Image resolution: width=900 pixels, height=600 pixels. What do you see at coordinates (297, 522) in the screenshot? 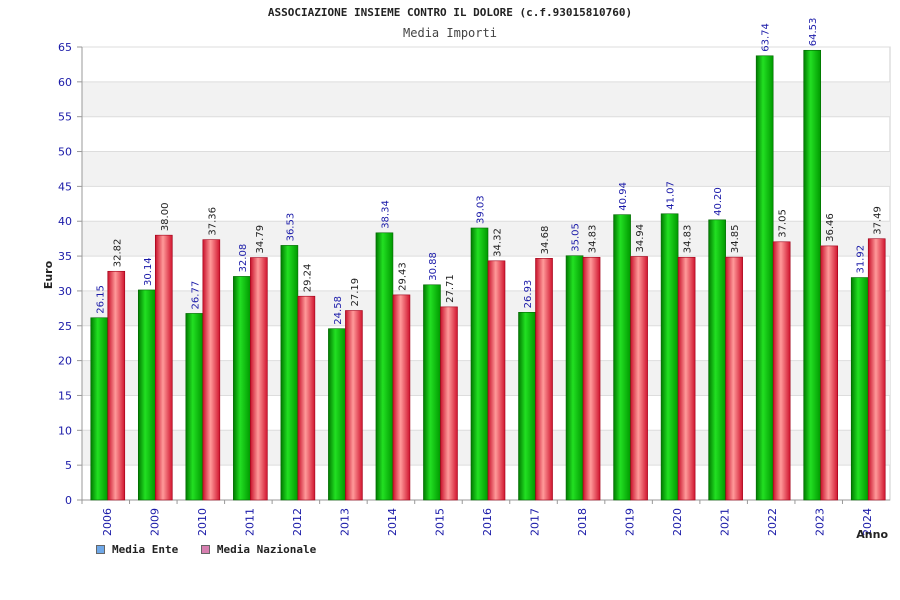
I see `x-tick-label: 2012` at bounding box center [297, 522].